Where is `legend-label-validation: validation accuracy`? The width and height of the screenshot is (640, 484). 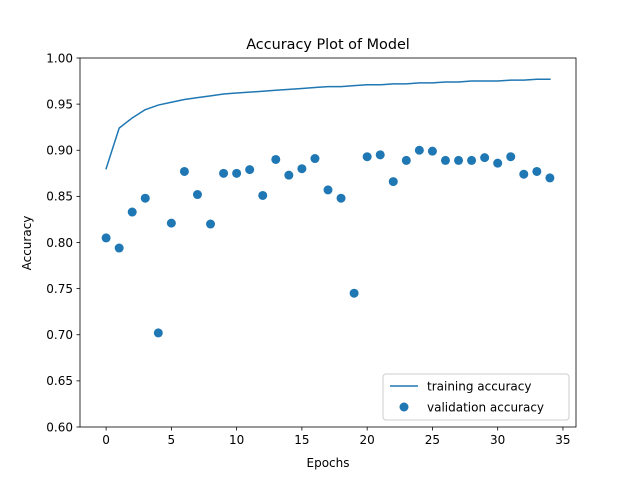 legend-label-validation: validation accuracy is located at coordinates (485, 408).